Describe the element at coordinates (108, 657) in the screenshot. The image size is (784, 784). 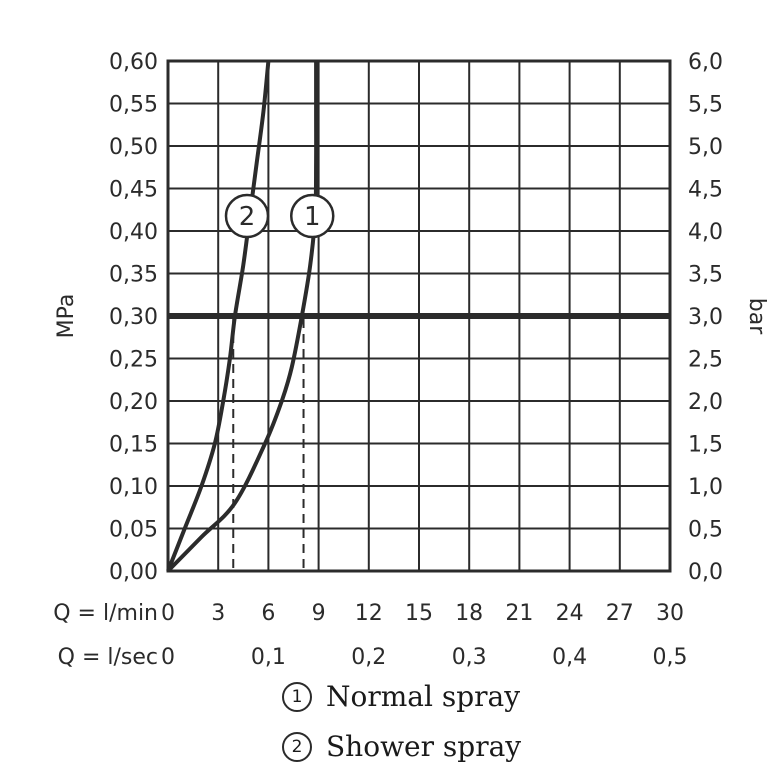
I see `x-axis-label-lsec: Q = l/sec` at that location.